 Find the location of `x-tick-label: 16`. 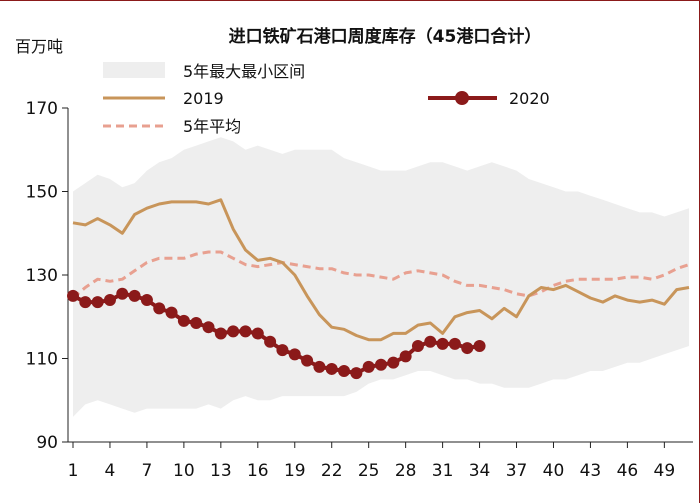

x-tick-label: 16 is located at coordinates (258, 471).